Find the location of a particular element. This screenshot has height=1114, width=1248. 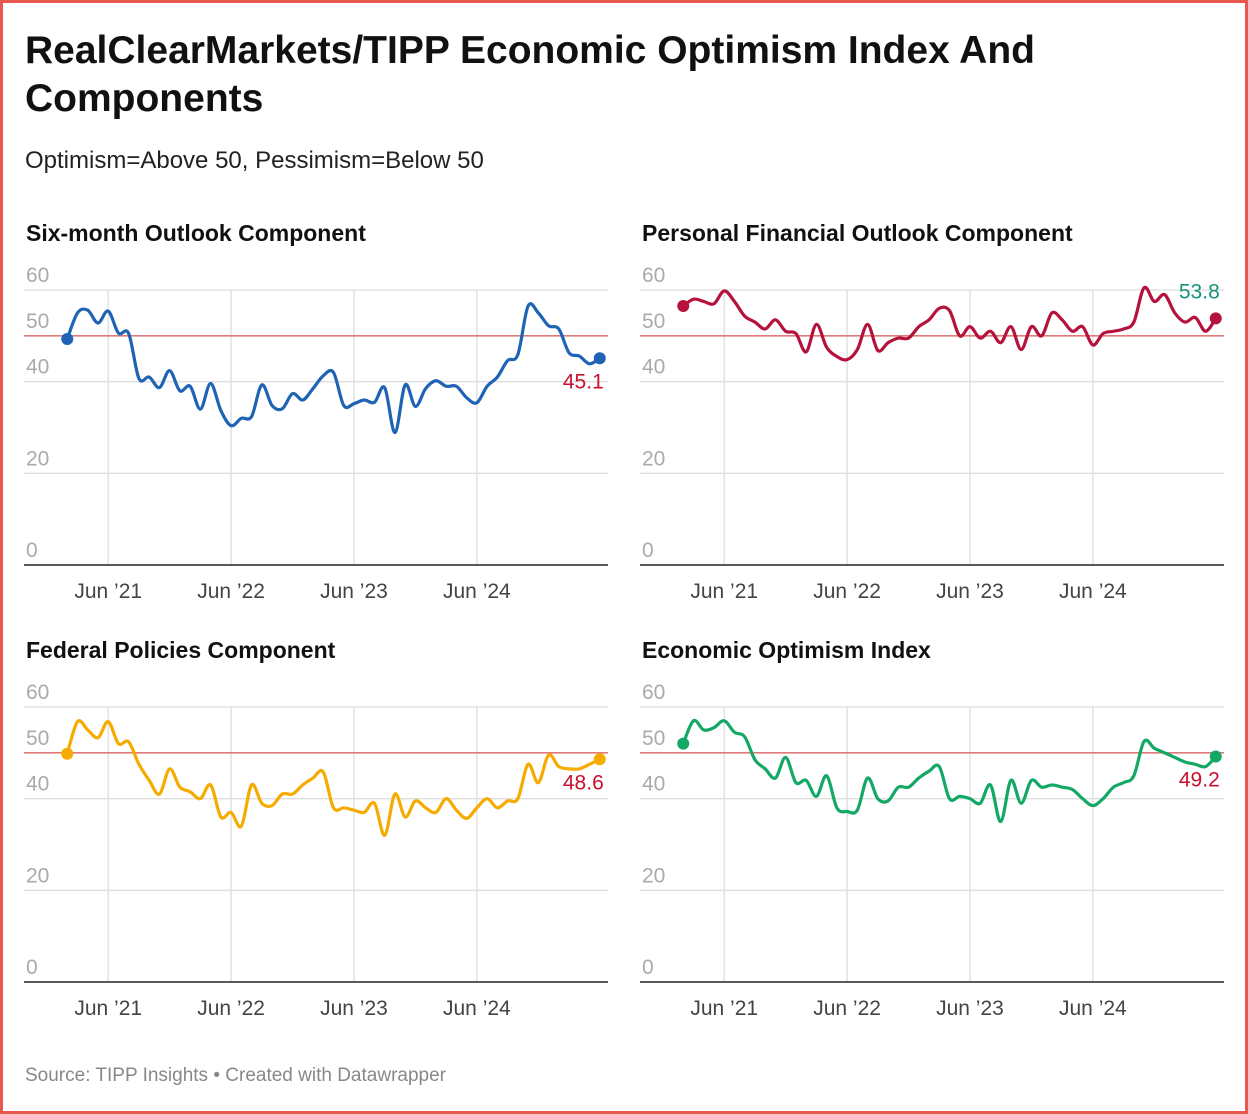

chart-subtitle: Optimism=Above 50, Pessimism=Below 50 is located at coordinates (254, 160).